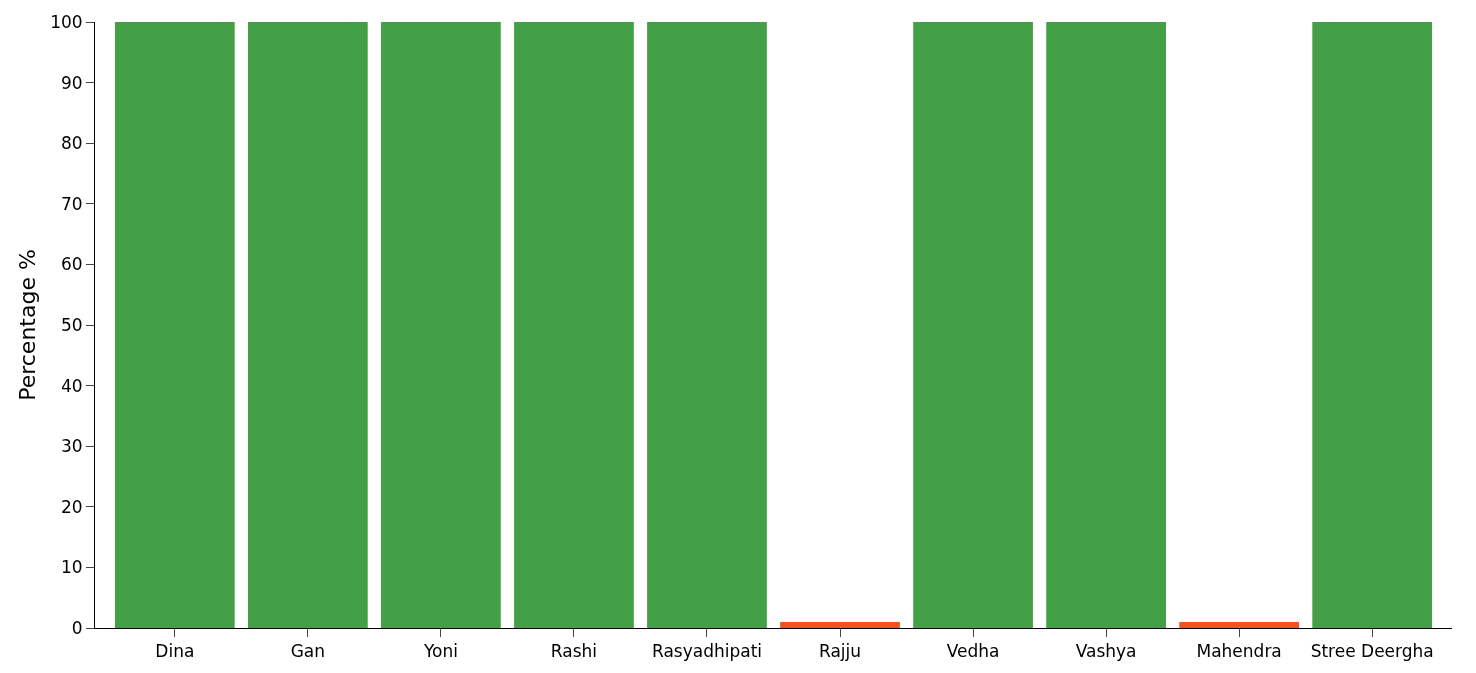 This screenshot has height=673, width=1476. I want to click on x-tick-label: Gan, so click(308, 651).